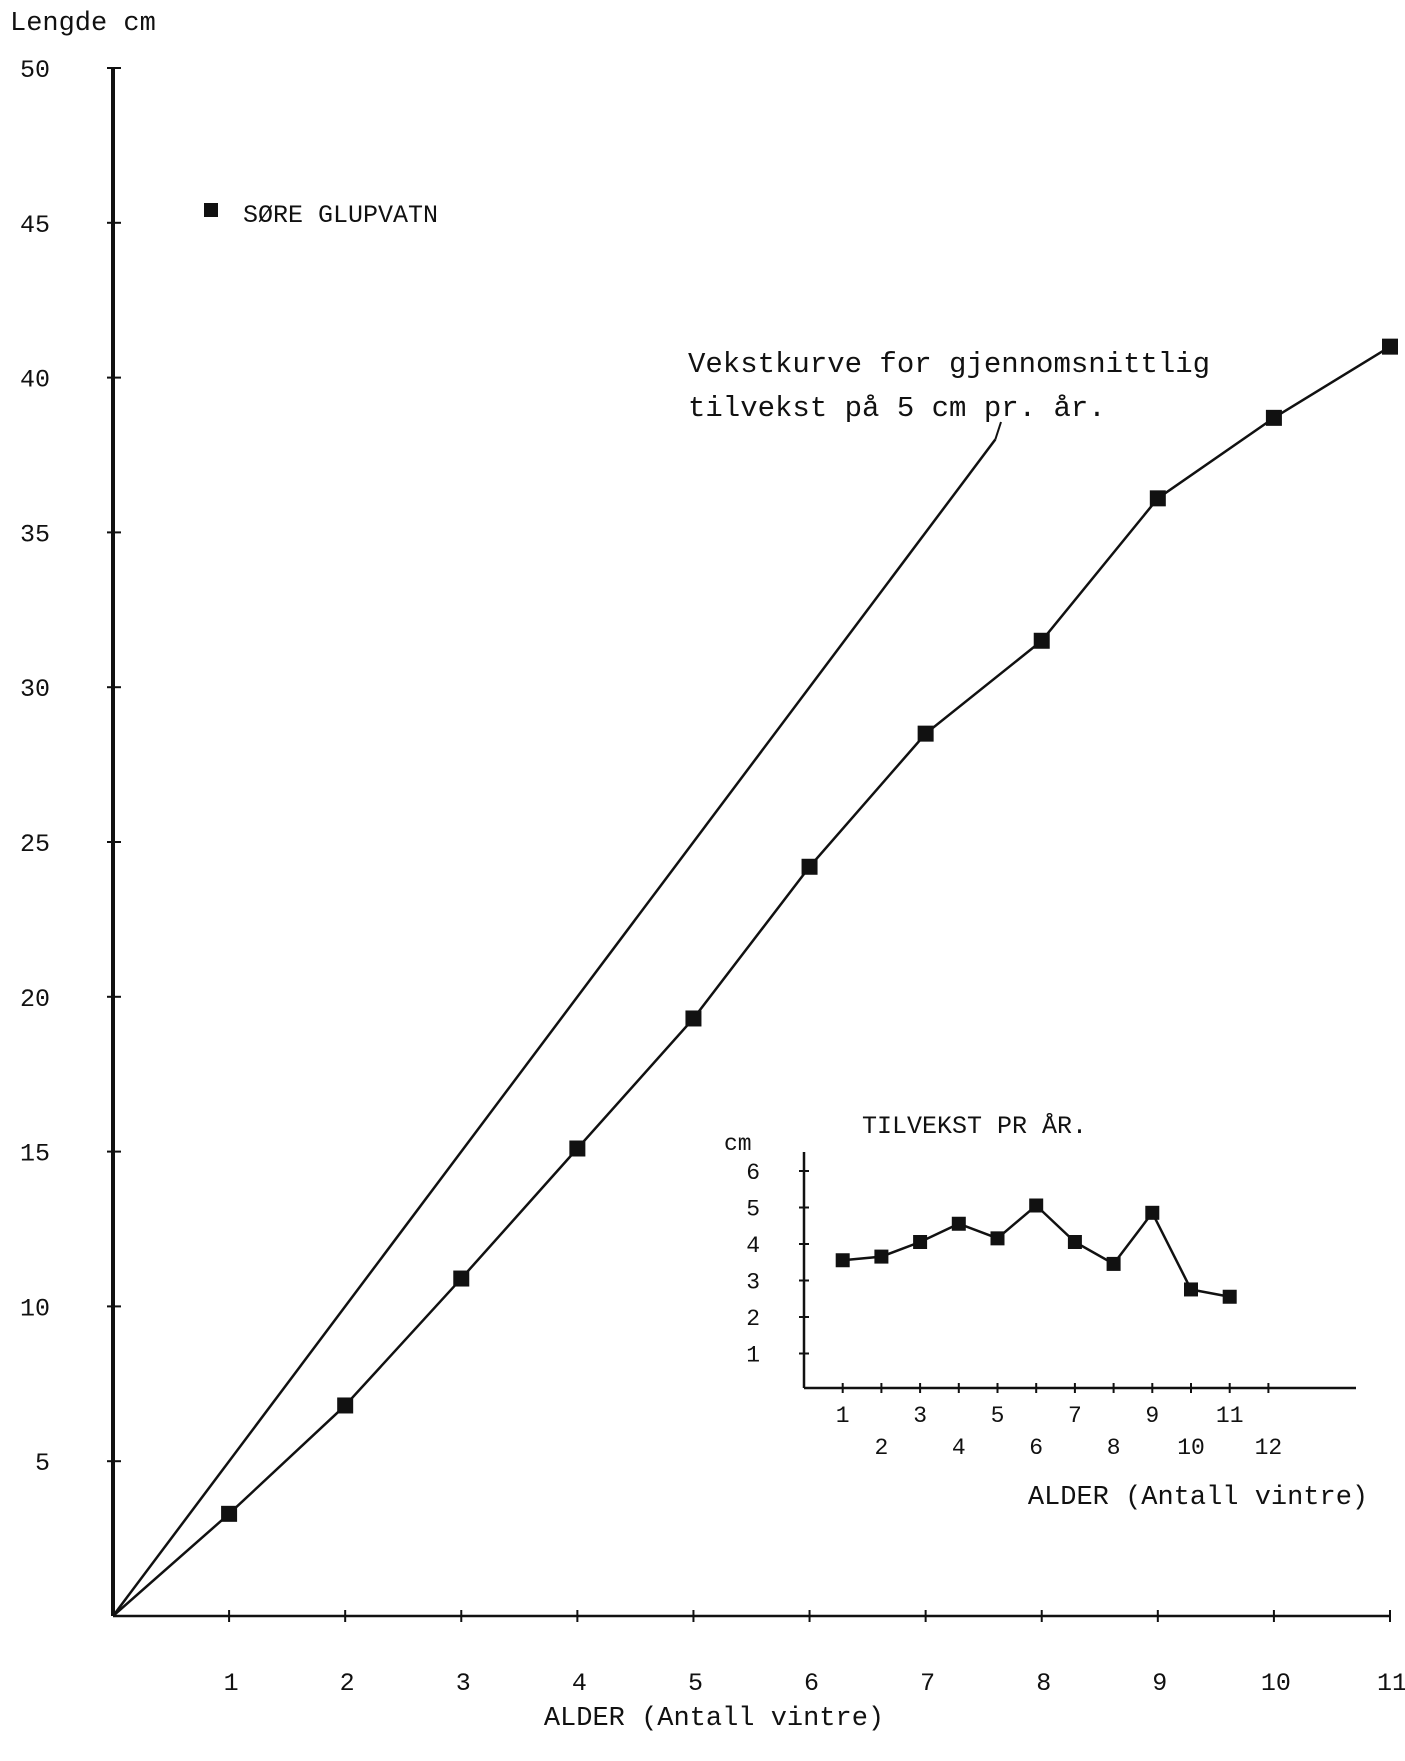  What do you see at coordinates (1276, 1683) in the screenshot?
I see `main-x-tick-label: 10` at bounding box center [1276, 1683].